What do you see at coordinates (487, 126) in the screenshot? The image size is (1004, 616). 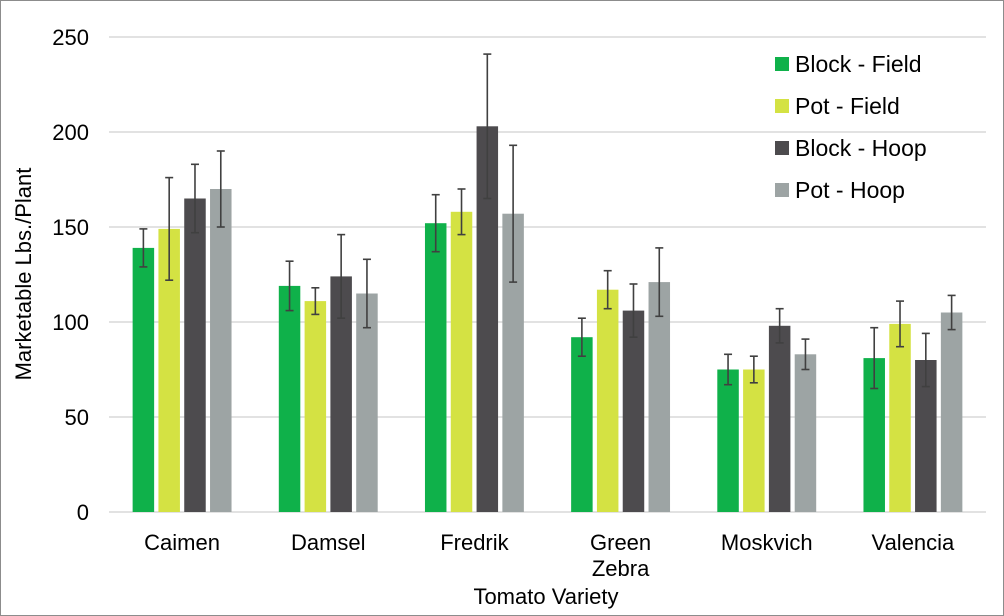 I see `error-bar-fredrik-block-hoop` at bounding box center [487, 126].